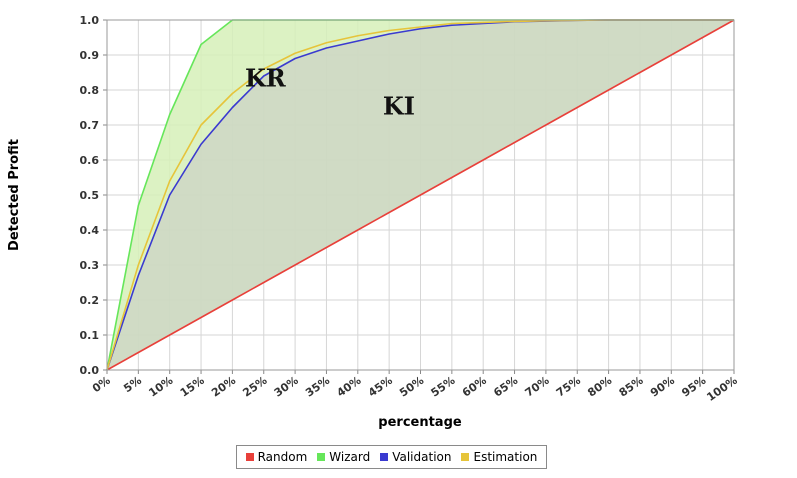 This screenshot has width=797, height=478. I want to click on y-tick-label: 0.6, so click(90, 160).